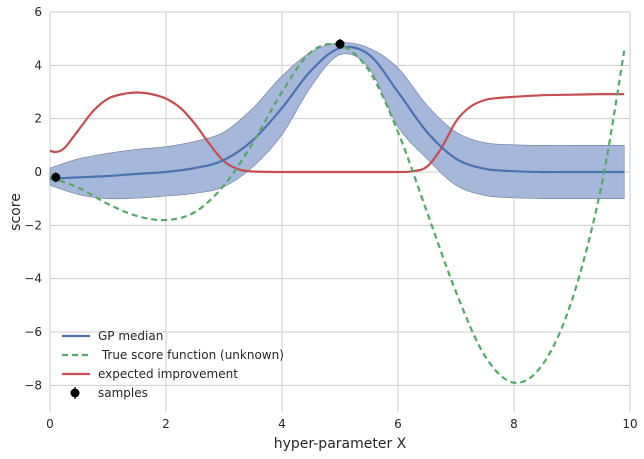  I want to click on x-tick-label: 10, so click(629, 424).